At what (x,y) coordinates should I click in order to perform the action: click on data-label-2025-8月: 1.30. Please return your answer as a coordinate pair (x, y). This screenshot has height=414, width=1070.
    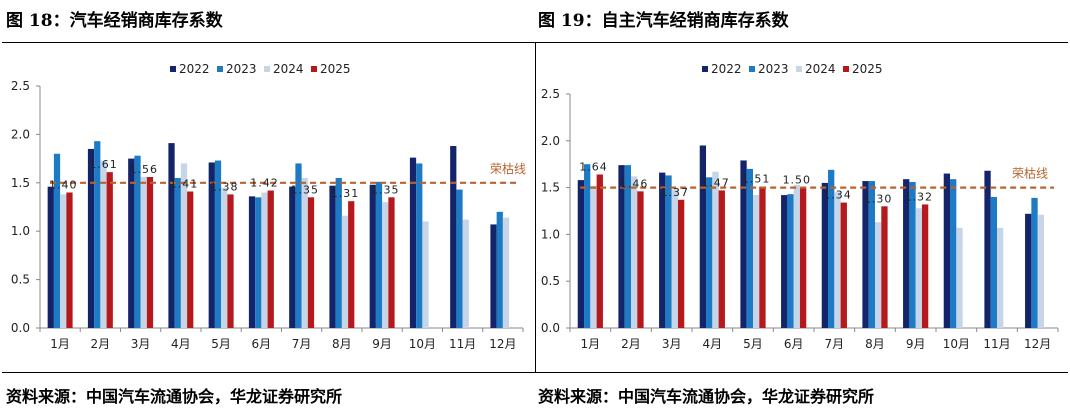
    Looking at the image, I should click on (878, 198).